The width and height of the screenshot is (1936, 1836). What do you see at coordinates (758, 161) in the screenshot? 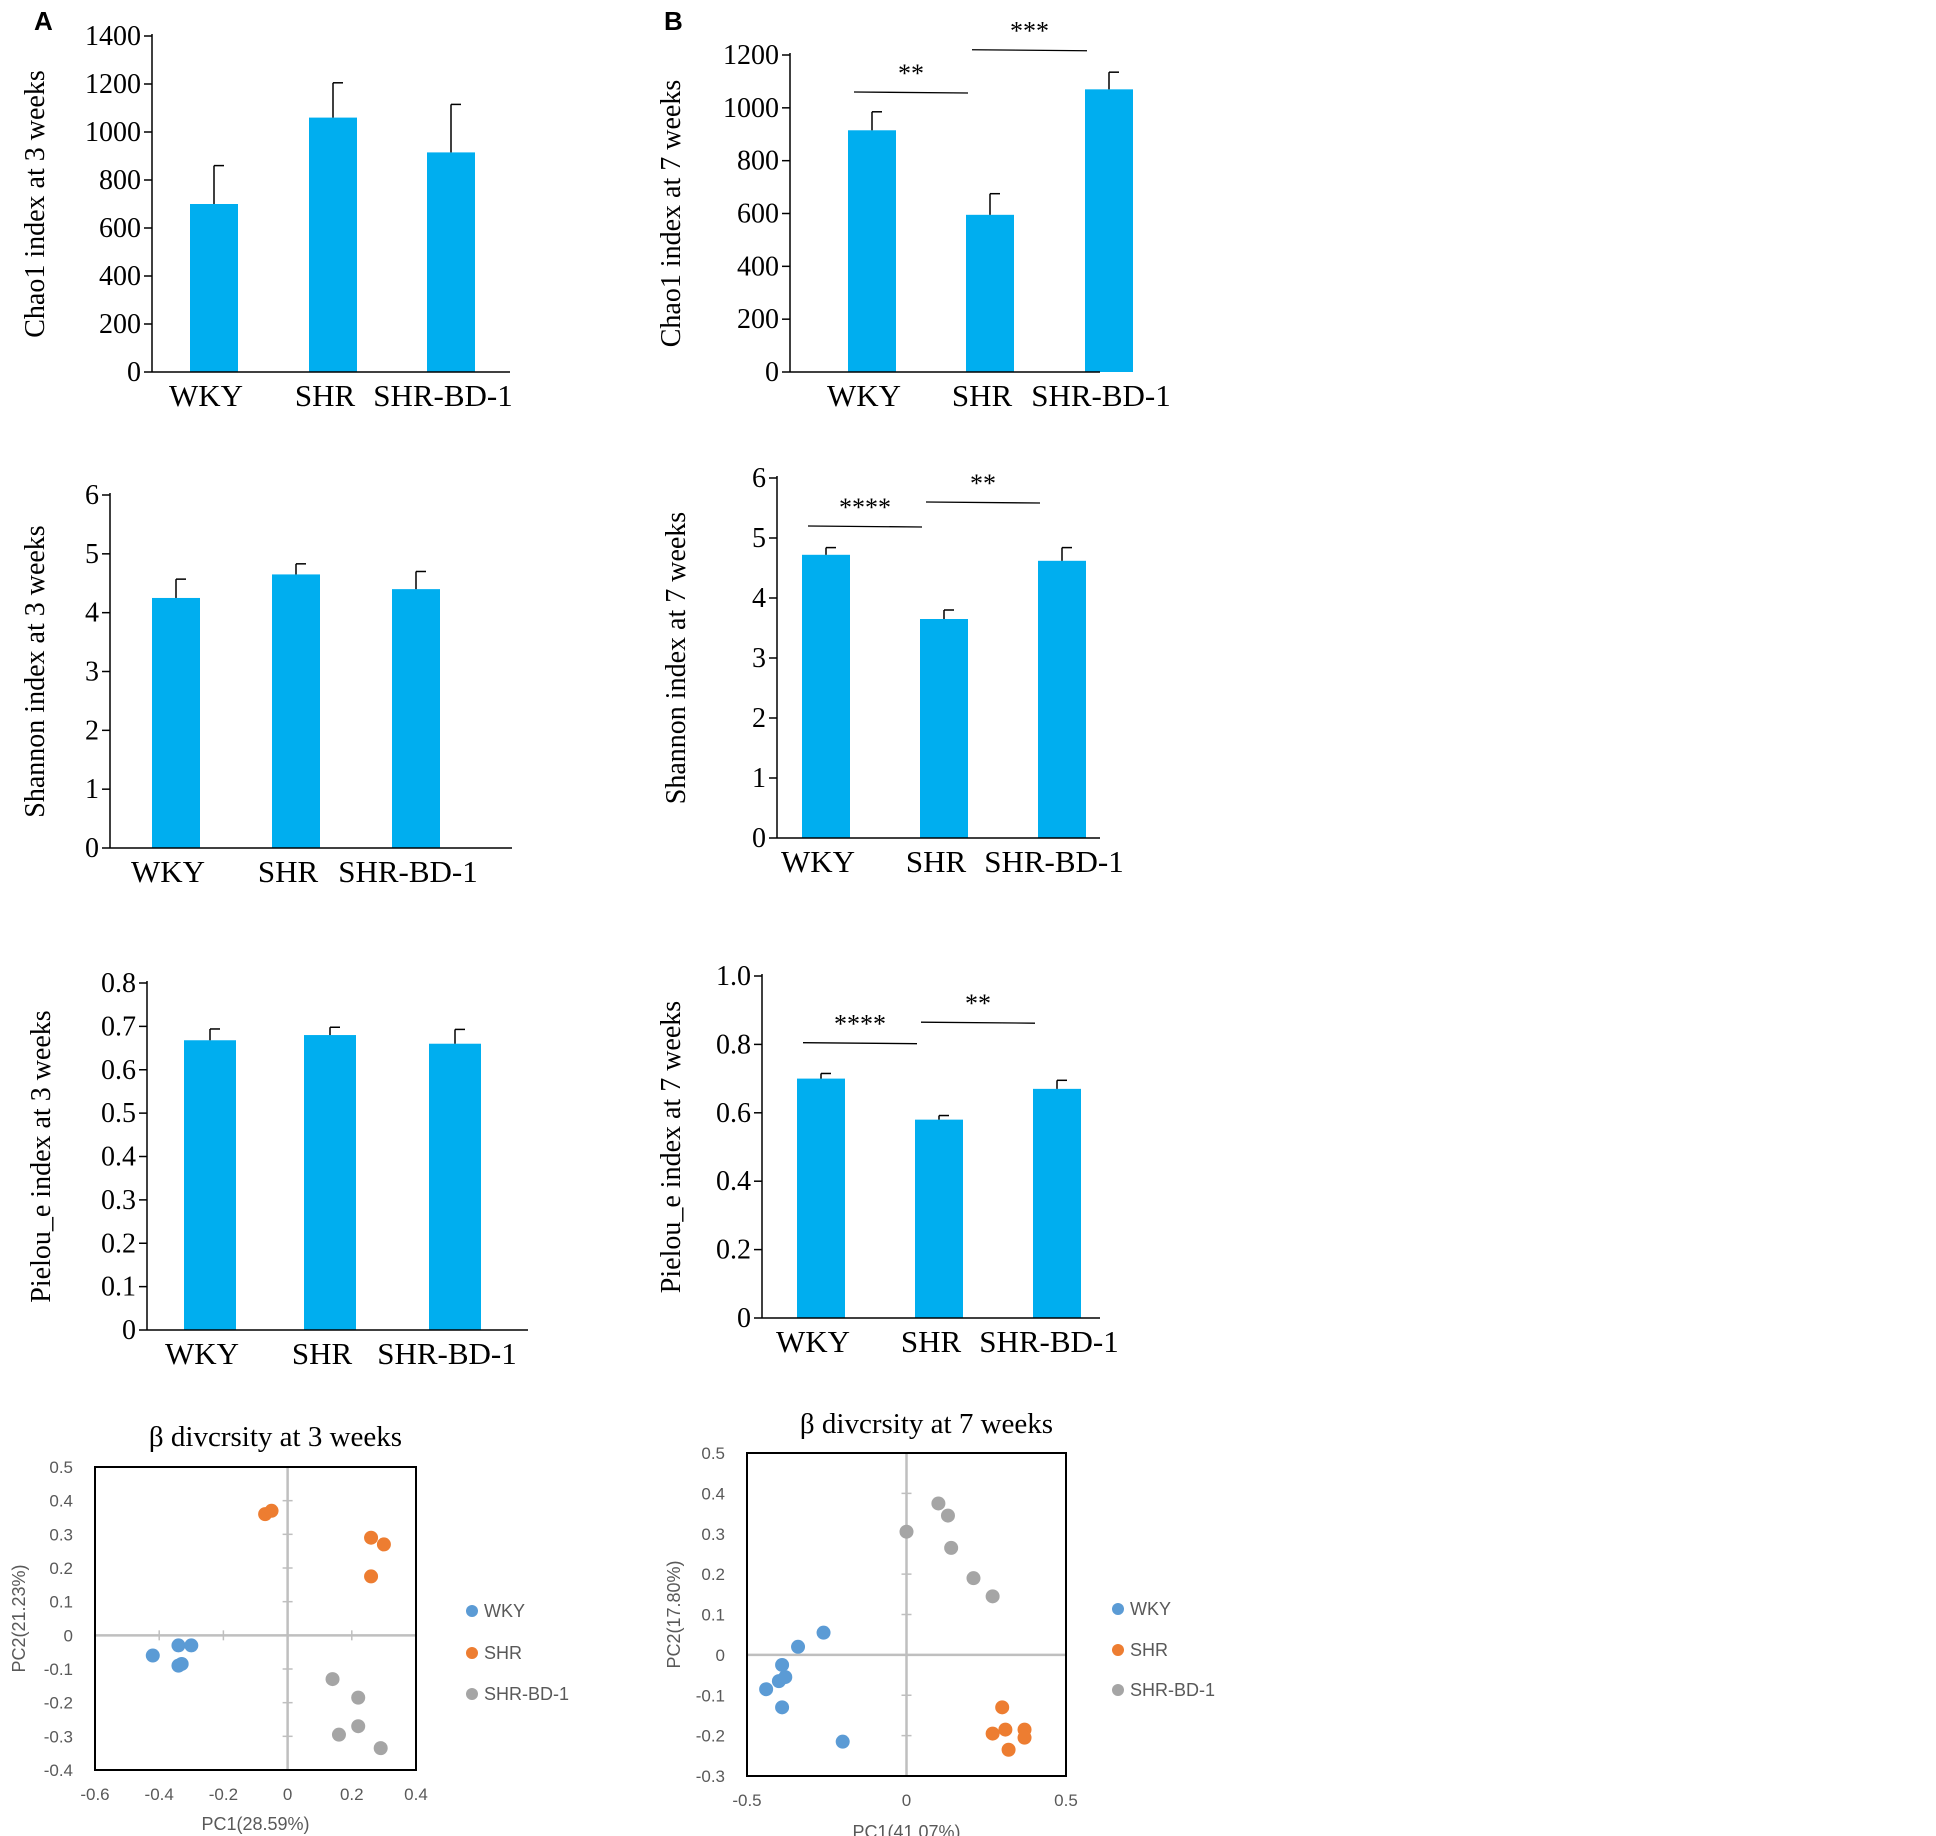
I see `y-tick-label: 800` at bounding box center [758, 161].